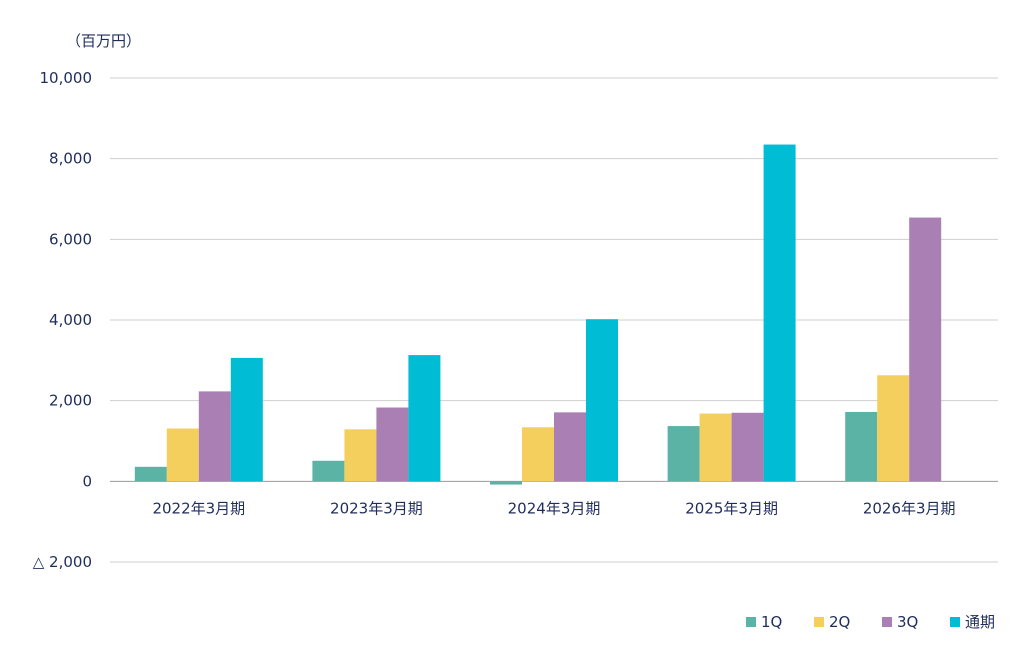 The image size is (1024, 671). What do you see at coordinates (424, 418) in the screenshot?
I see `bar-通期-1` at bounding box center [424, 418].